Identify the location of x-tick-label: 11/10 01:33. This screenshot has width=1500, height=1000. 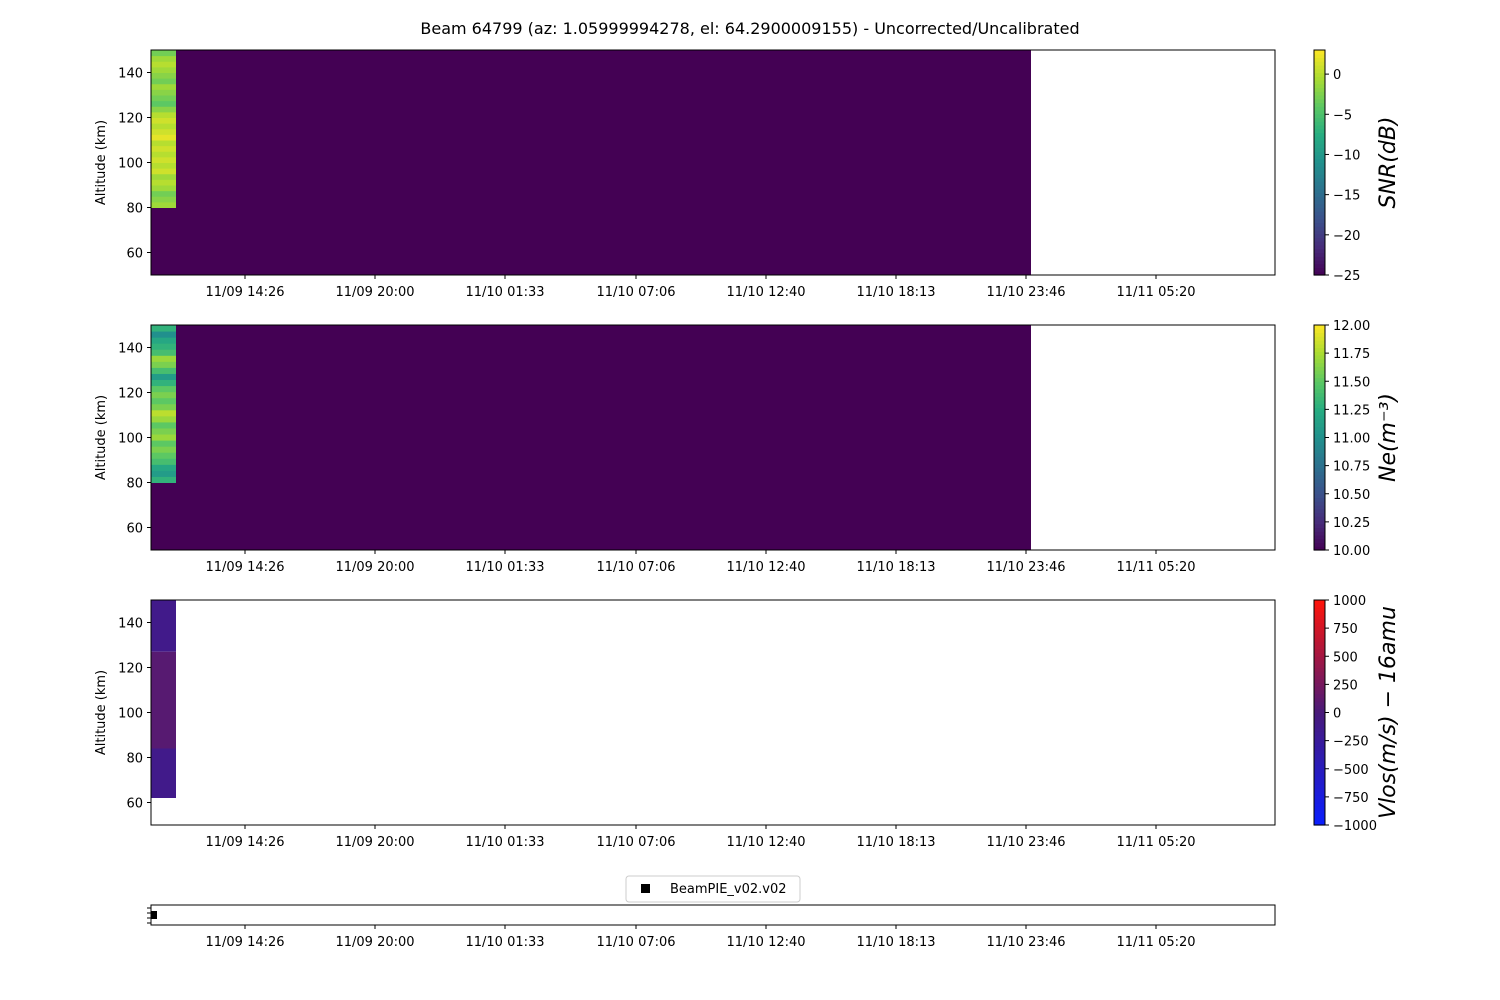
(504, 842).